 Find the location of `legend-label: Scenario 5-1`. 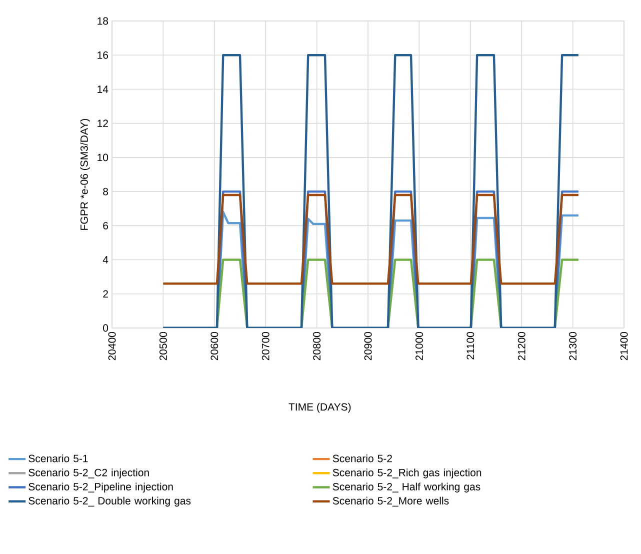

legend-label: Scenario 5-1 is located at coordinates (58, 458).